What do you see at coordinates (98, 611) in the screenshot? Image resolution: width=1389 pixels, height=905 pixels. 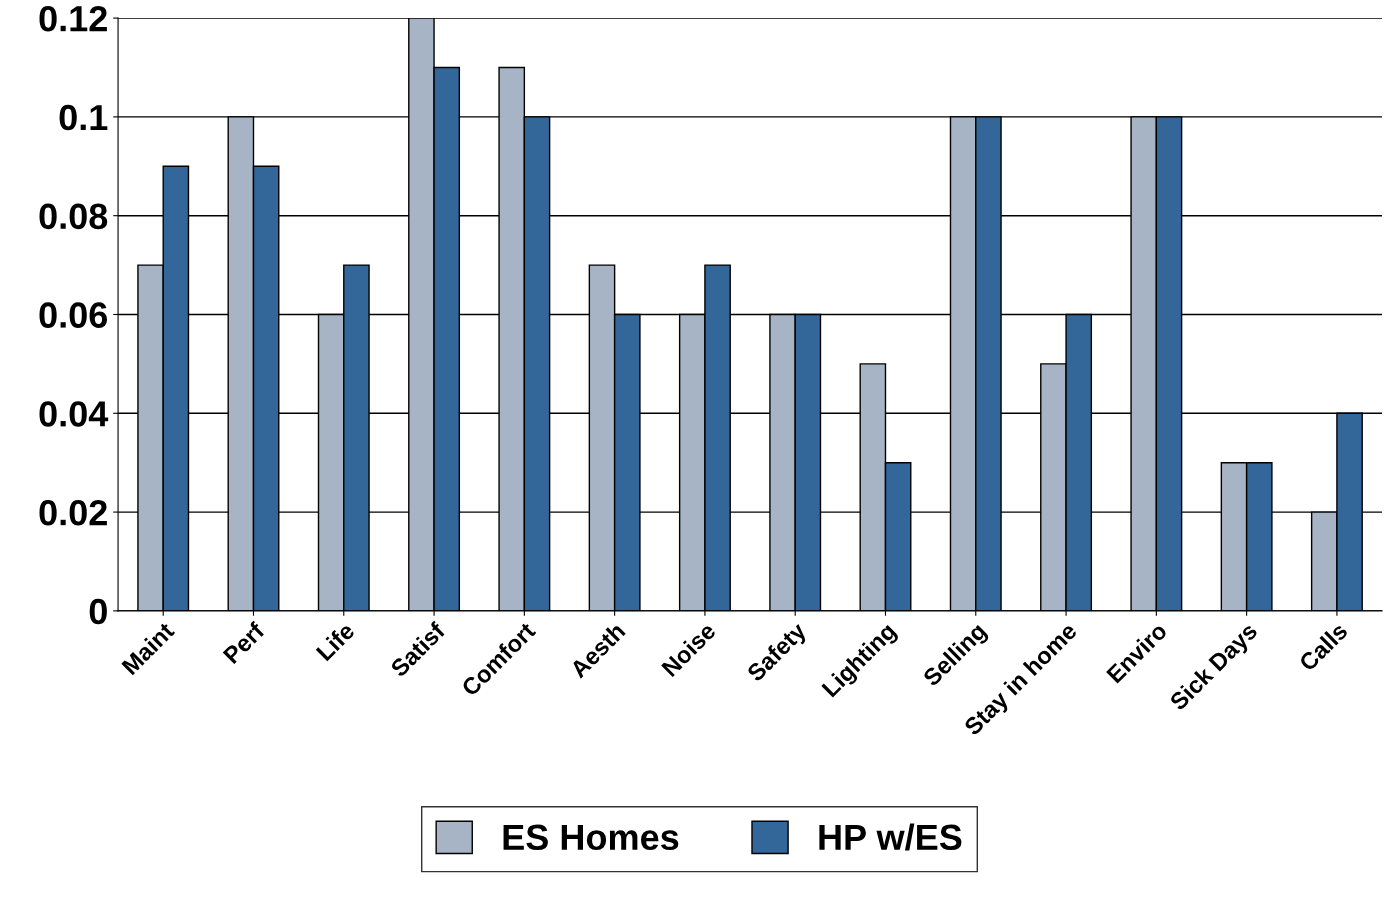 I see `y-tick-label: 0` at bounding box center [98, 611].